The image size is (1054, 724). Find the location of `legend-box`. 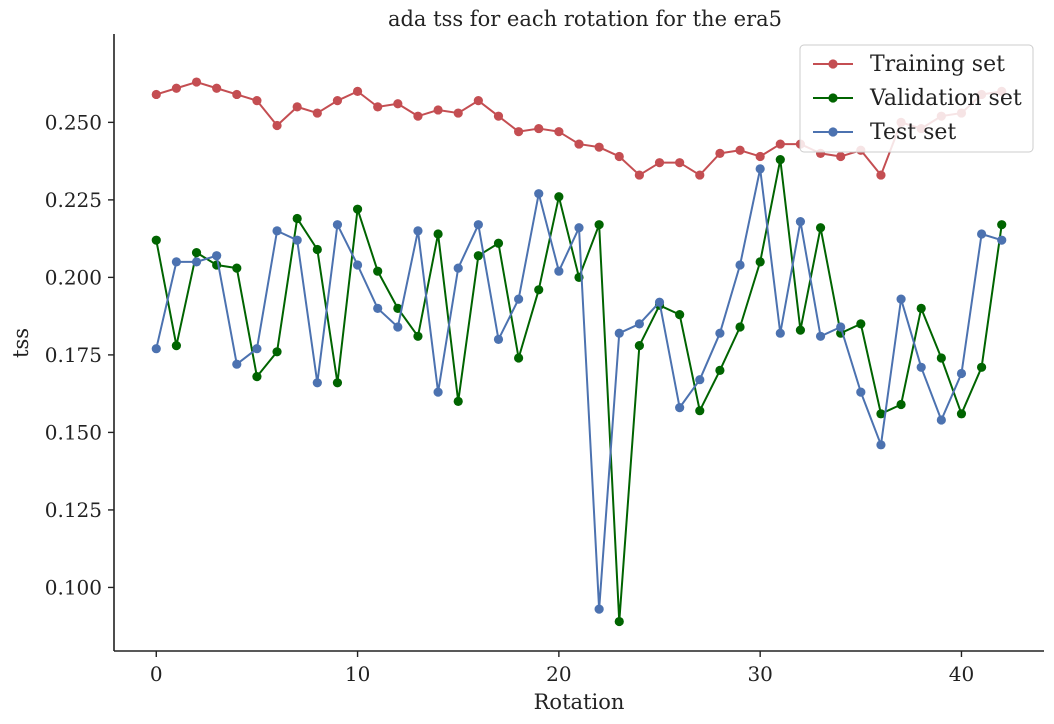

legend-box is located at coordinates (916, 98).